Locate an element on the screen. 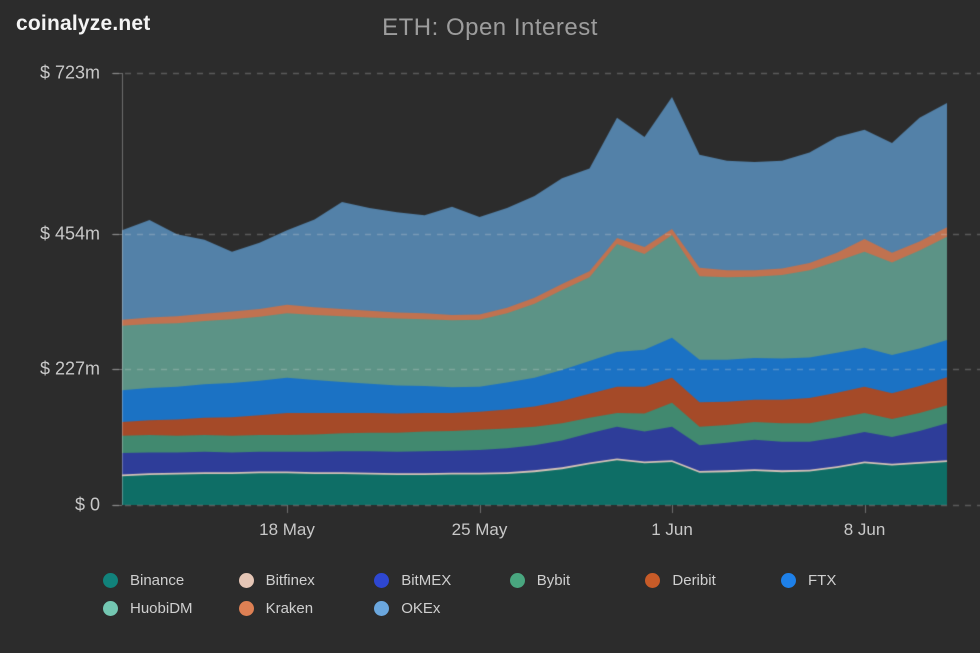 The image size is (980, 653). legend-item-kraken: Kraken is located at coordinates (276, 608).